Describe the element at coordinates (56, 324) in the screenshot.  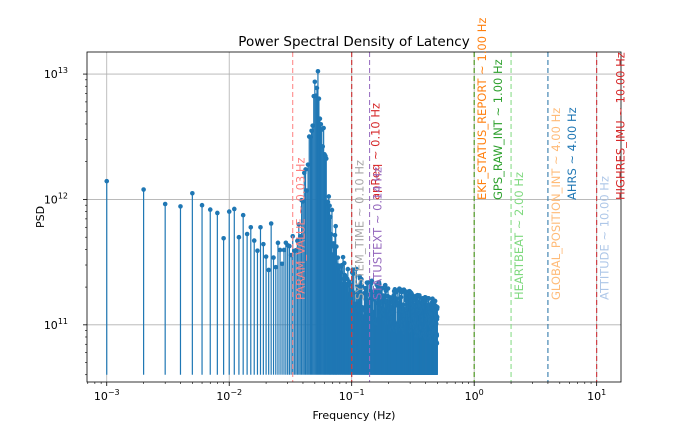
I see `y-tick-label: 1011` at that location.